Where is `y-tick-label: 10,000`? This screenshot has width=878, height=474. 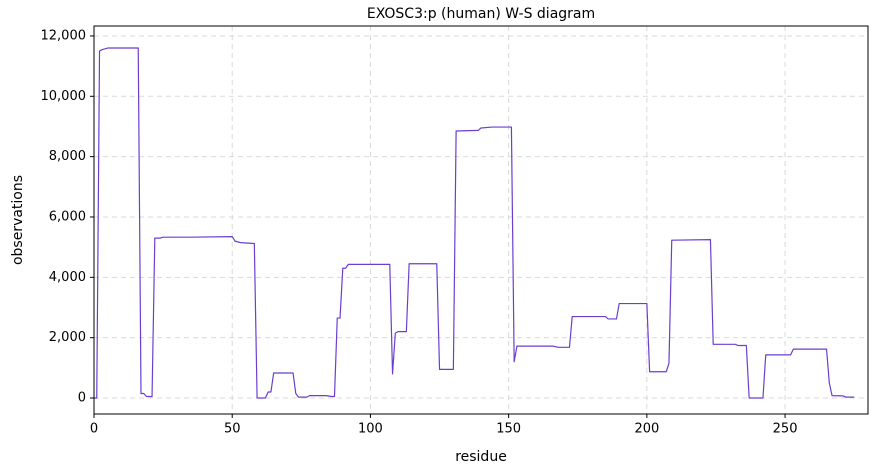 y-tick-label: 10,000 is located at coordinates (64, 96).